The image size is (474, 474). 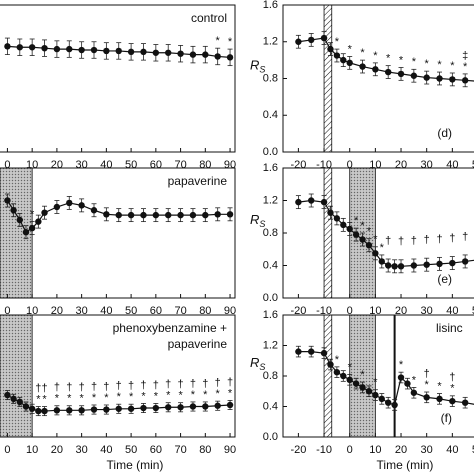 What do you see at coordinates (16, 376) in the screenshot?
I see `shaded-period` at bounding box center [16, 376].